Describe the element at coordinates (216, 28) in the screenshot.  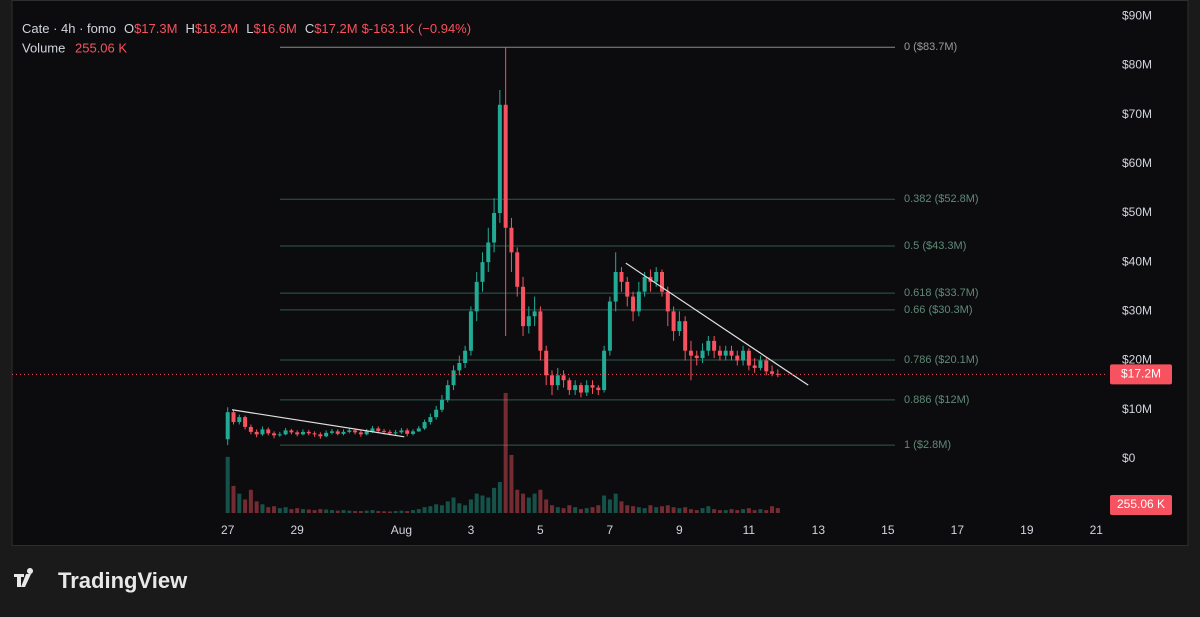
I see `ohlc-value: $18.2M` at that location.